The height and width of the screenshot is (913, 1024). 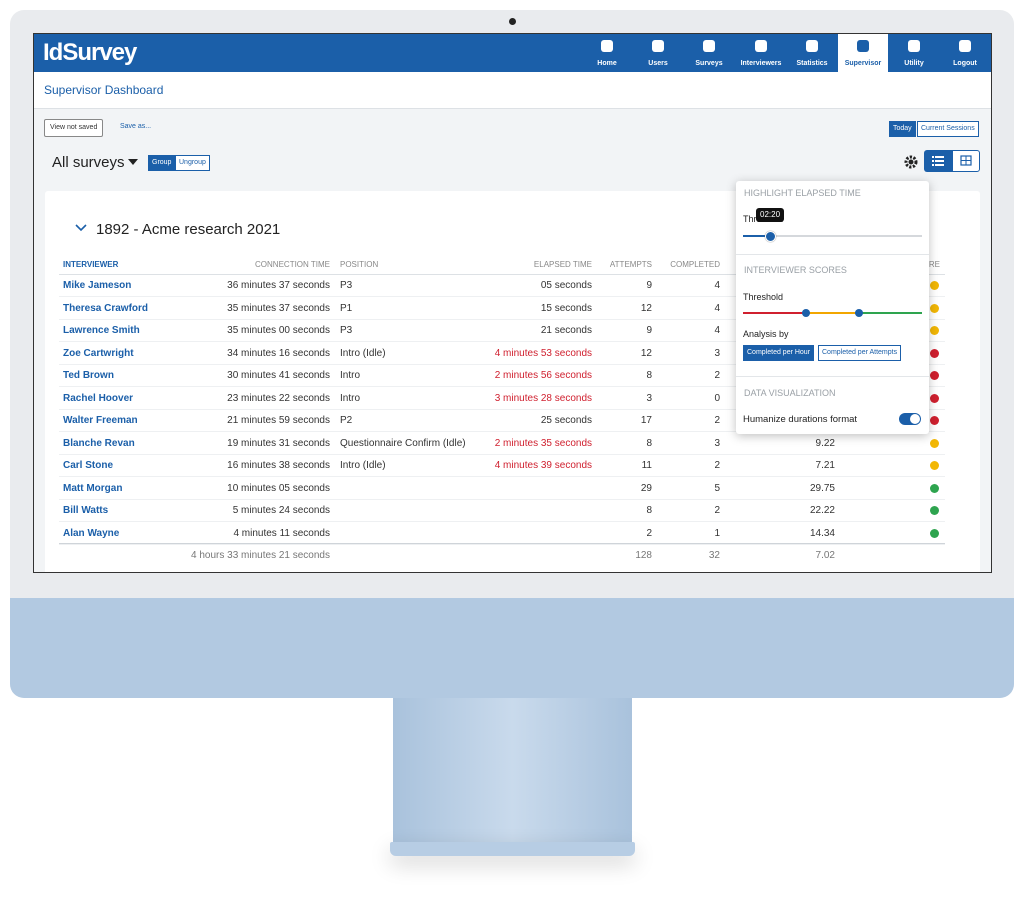 I want to click on position: Intro, so click(x=350, y=375).